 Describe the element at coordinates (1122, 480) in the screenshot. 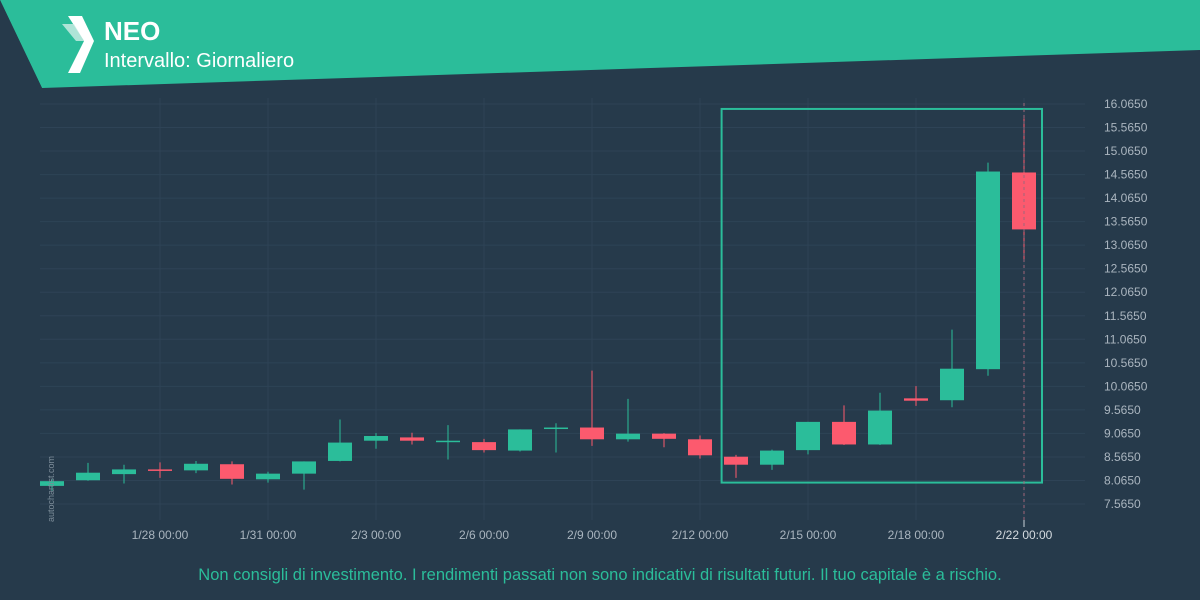

I see `y-tick-label: 8.0650` at that location.